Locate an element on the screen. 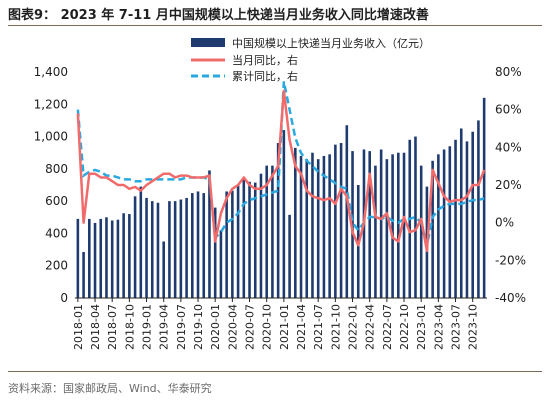 Image resolution: width=550 pixels, height=405 pixels. source-note: 资料来源：国家邮政局、Wind、华泰研究 is located at coordinates (110, 388).